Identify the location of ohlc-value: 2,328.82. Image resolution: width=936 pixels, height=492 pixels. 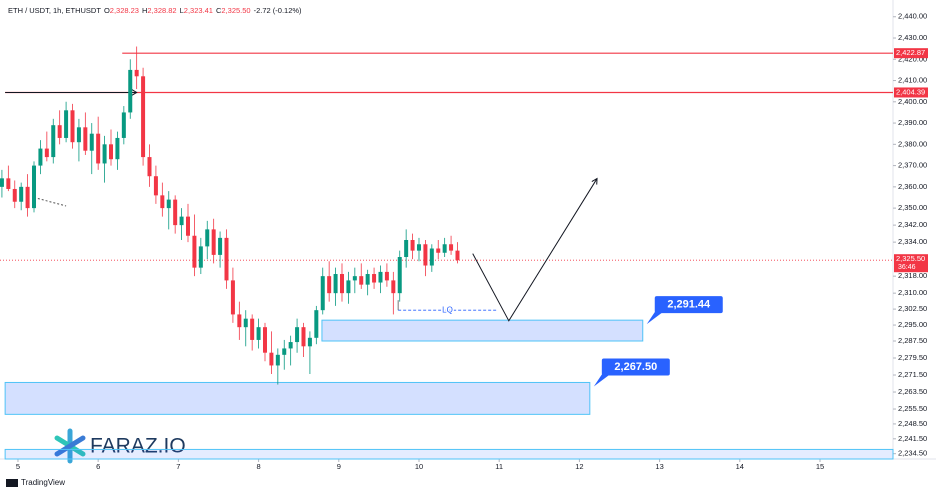
(162, 10).